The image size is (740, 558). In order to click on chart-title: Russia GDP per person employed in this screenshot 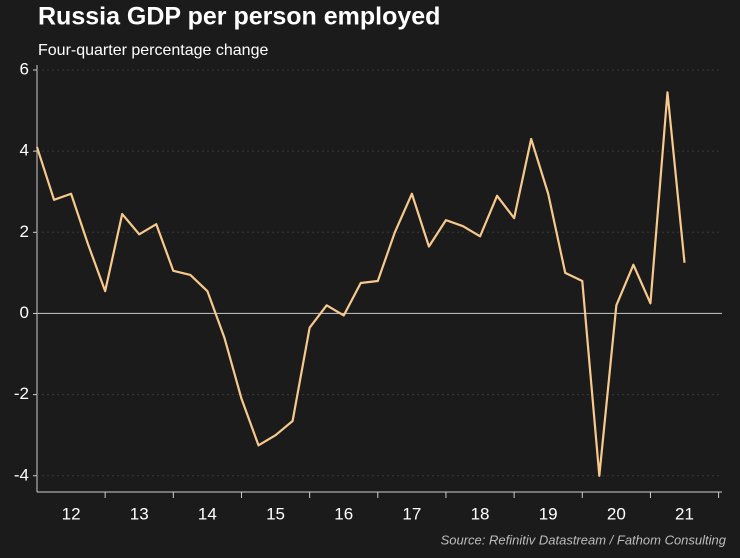, I will do `click(239, 17)`.